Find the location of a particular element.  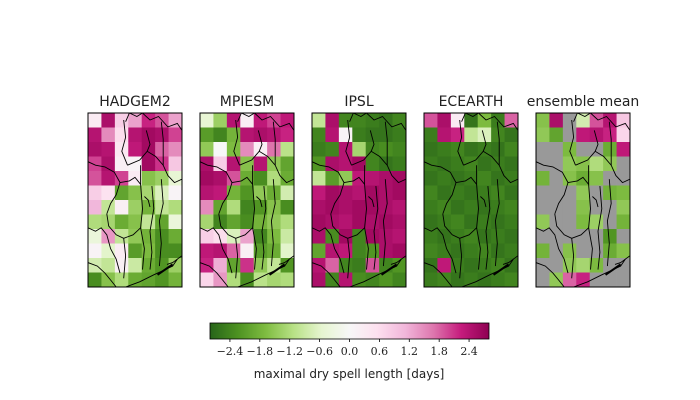

panel-title: IPSL is located at coordinates (358, 102).